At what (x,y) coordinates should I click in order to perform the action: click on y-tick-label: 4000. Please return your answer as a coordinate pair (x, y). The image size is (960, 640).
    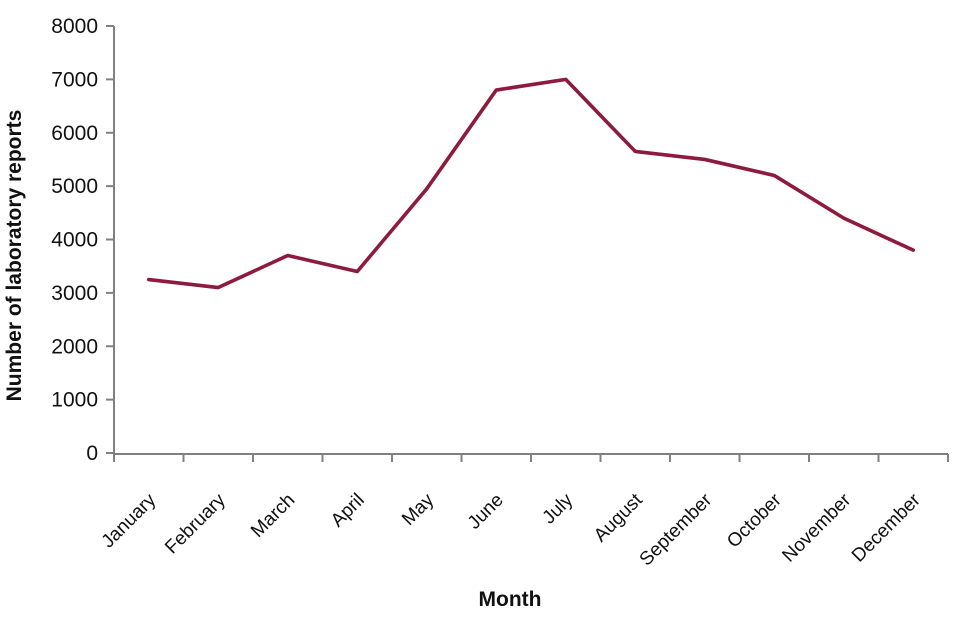
    Looking at the image, I should click on (74, 240).